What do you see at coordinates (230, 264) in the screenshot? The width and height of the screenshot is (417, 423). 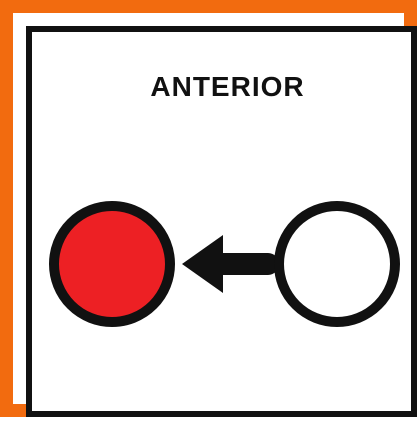 I see `arrow-left-icon` at bounding box center [230, 264].